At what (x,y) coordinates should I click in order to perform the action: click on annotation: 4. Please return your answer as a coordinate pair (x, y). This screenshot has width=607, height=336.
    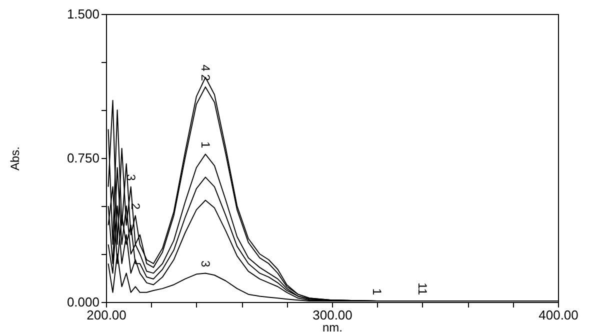
    Looking at the image, I should click on (205, 68).